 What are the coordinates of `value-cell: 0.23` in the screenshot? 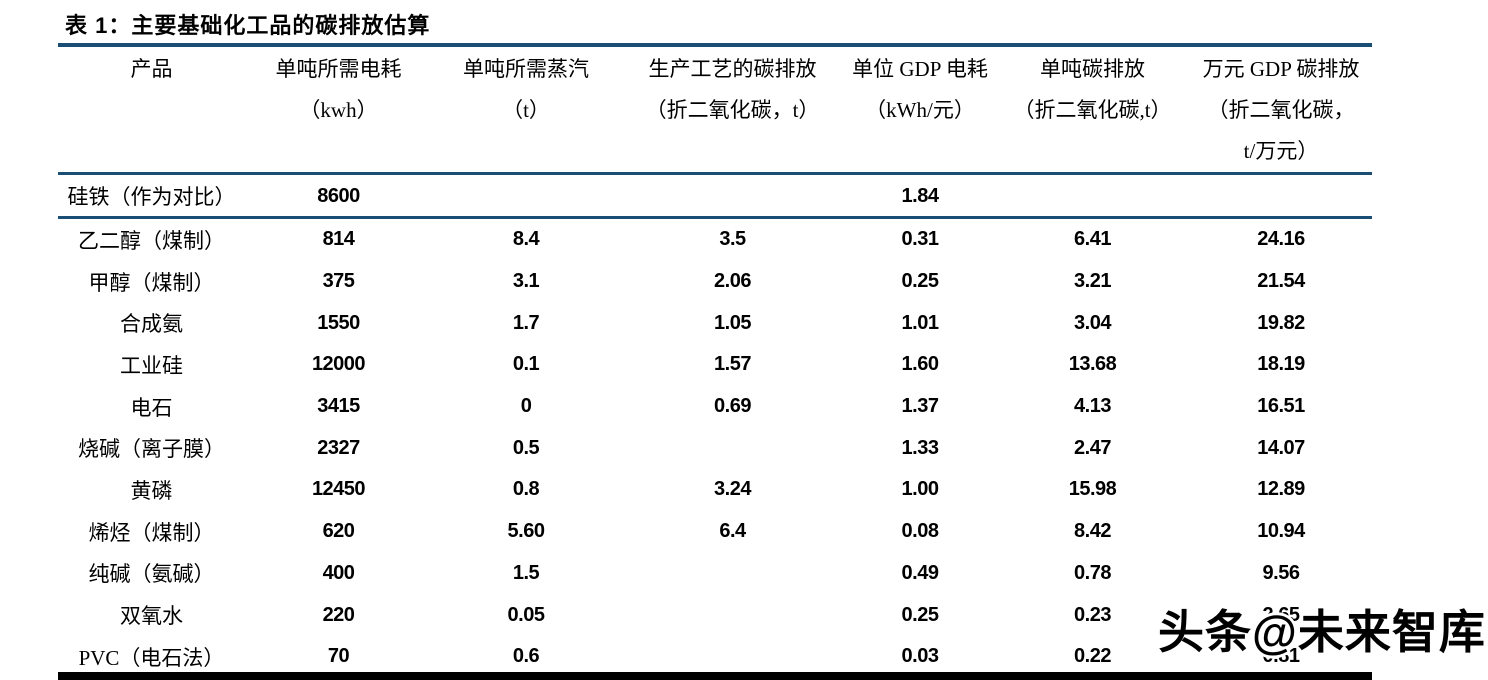 It's located at (1092, 614).